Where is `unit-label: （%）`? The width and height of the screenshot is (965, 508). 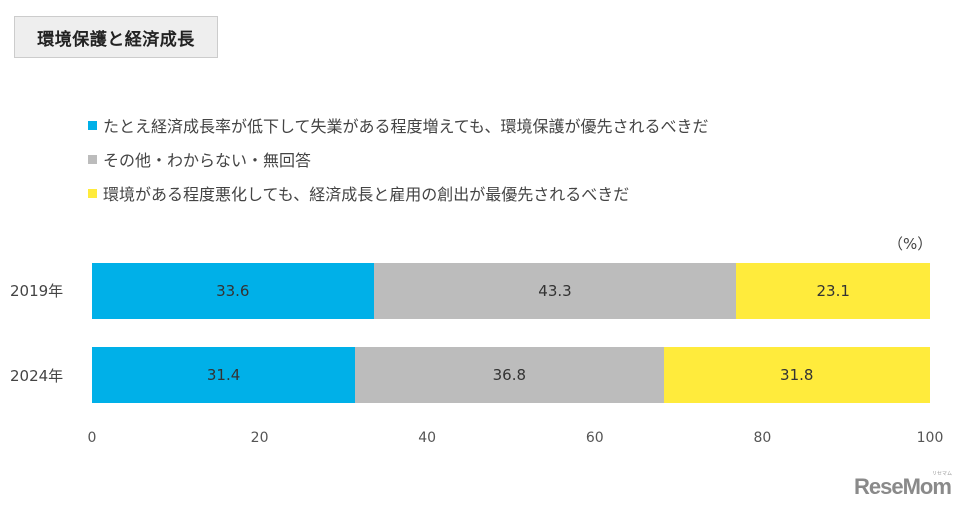
unit-label: （%） is located at coordinates (910, 244).